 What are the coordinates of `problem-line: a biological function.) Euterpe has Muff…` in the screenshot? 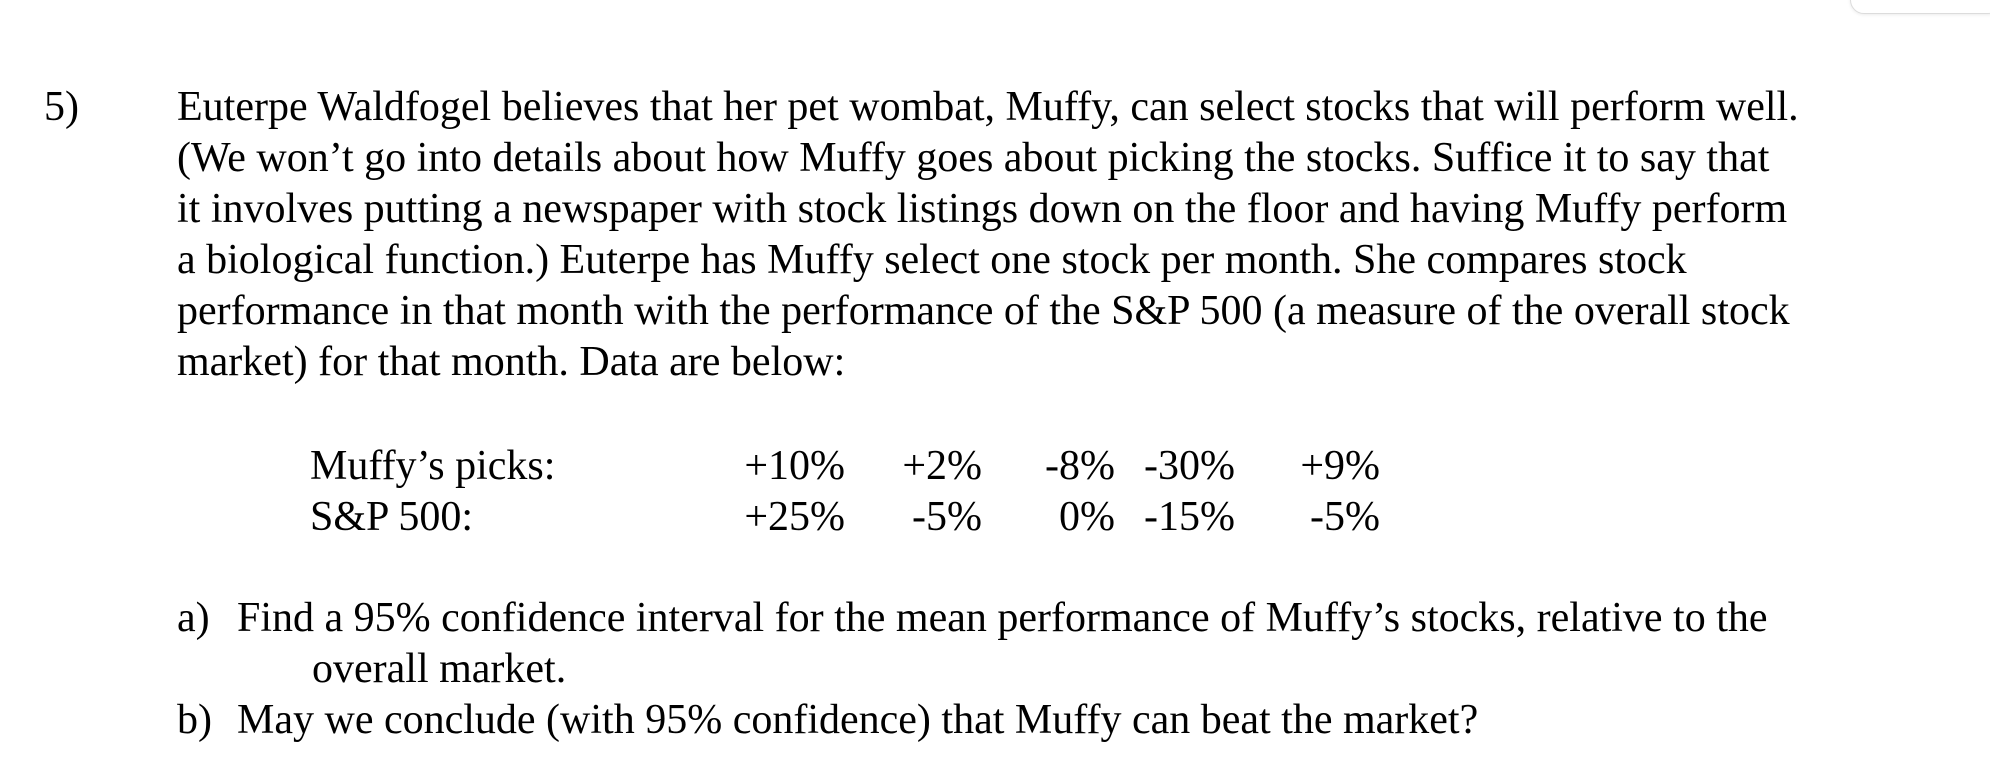 It's located at (932, 260).